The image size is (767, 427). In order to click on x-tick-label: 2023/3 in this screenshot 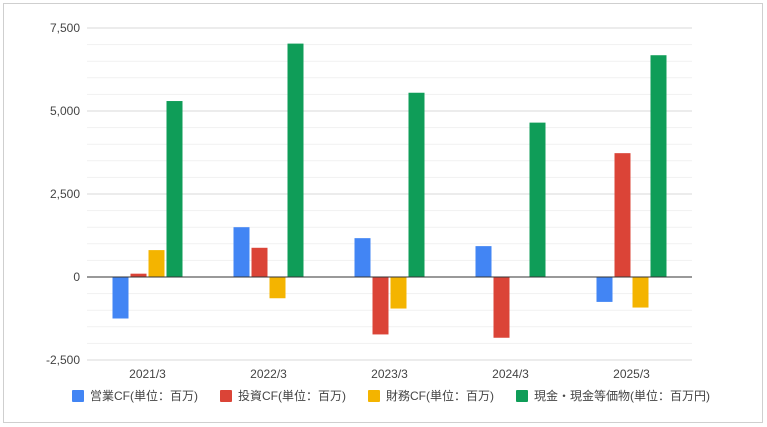, I will do `click(389, 374)`.